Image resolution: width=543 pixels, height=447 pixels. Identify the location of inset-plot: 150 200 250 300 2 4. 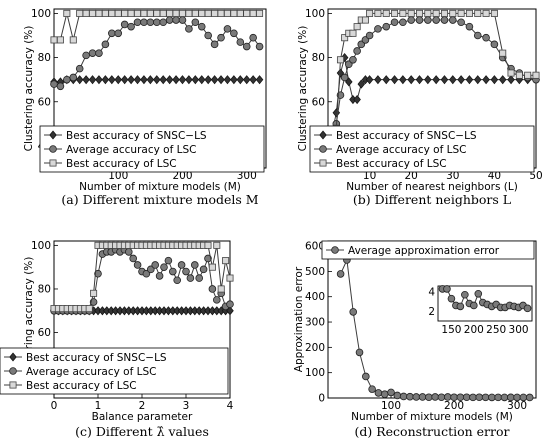
(480, 310).